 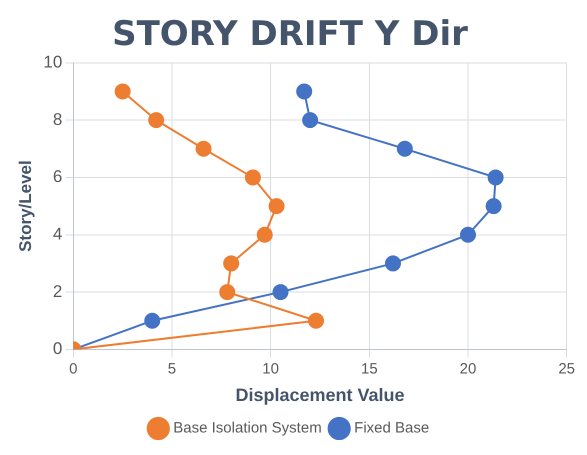 I want to click on x-tick-label: 5, so click(x=172, y=369).